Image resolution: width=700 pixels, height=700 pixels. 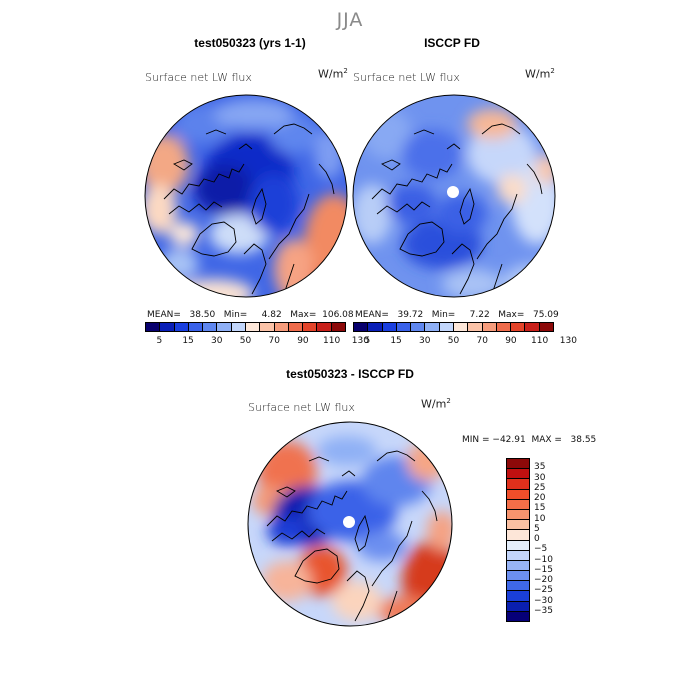 What do you see at coordinates (246, 196) in the screenshot?
I see `model-polar-map` at bounding box center [246, 196].